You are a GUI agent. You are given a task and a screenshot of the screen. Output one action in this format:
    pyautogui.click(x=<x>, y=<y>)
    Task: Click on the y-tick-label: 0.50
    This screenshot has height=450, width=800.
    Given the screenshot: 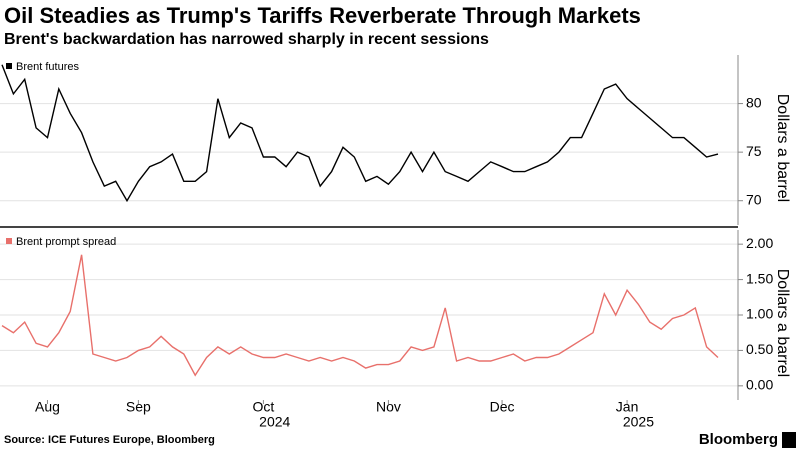 What is the action you would take?
    pyautogui.click(x=759, y=349)
    